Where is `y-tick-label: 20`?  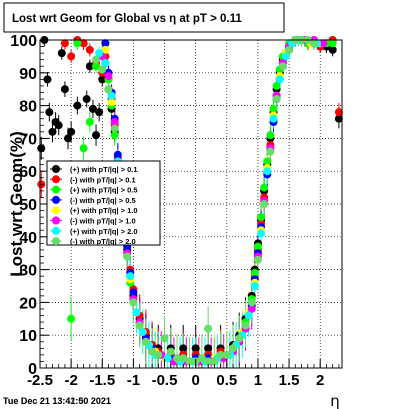 y-tick-label: 20 is located at coordinates (28, 303).